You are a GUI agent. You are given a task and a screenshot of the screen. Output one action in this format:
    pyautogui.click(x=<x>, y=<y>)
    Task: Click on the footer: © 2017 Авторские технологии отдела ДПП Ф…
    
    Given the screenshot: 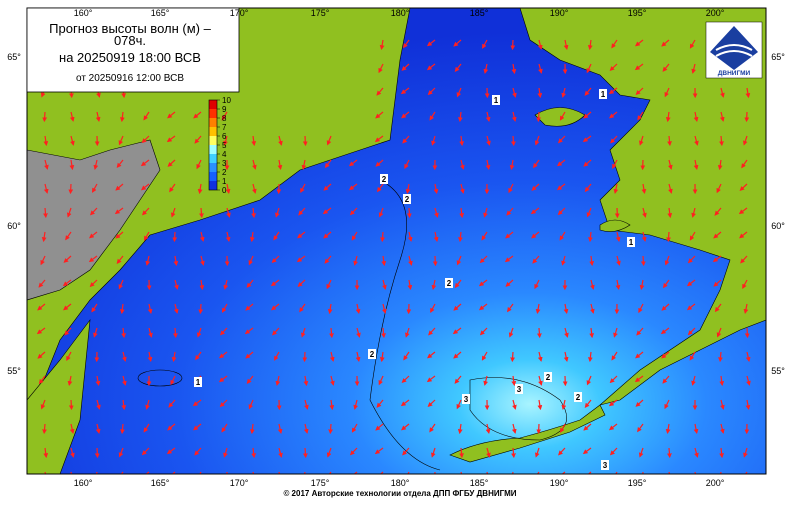 What is the action you would take?
    pyautogui.click(x=399, y=493)
    